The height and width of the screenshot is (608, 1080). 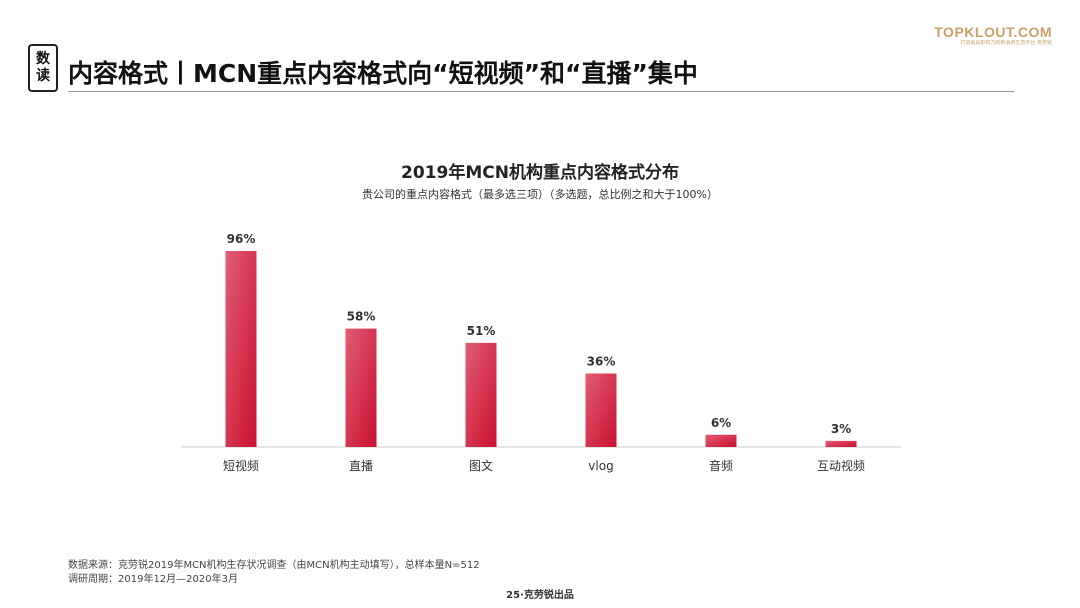 I want to click on x-tick-label: 图文, so click(x=481, y=465).